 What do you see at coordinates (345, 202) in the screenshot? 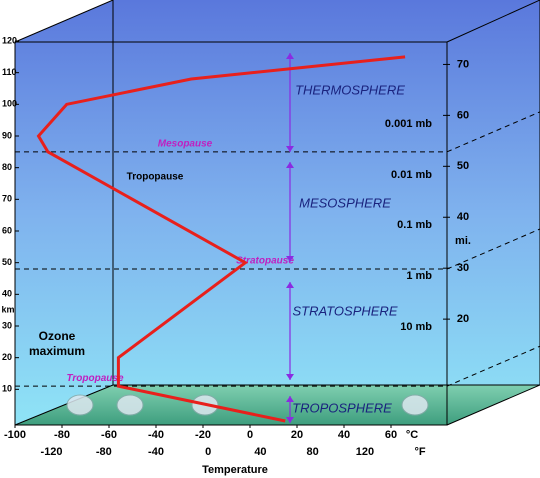
I see `layer-label: MESOSPHERE` at bounding box center [345, 202].